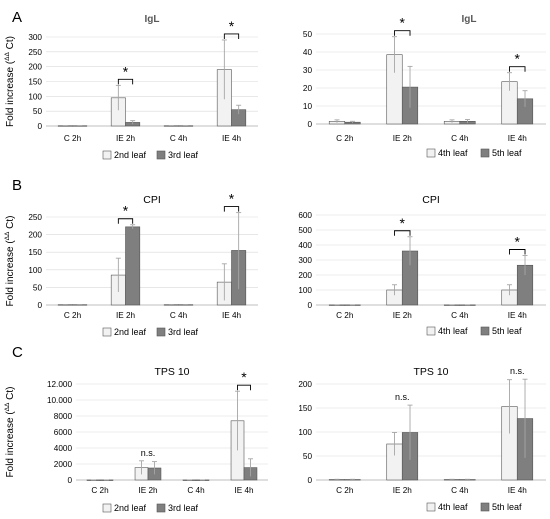 This screenshot has width=550, height=519. I want to click on panel-letter: B, so click(17, 185).